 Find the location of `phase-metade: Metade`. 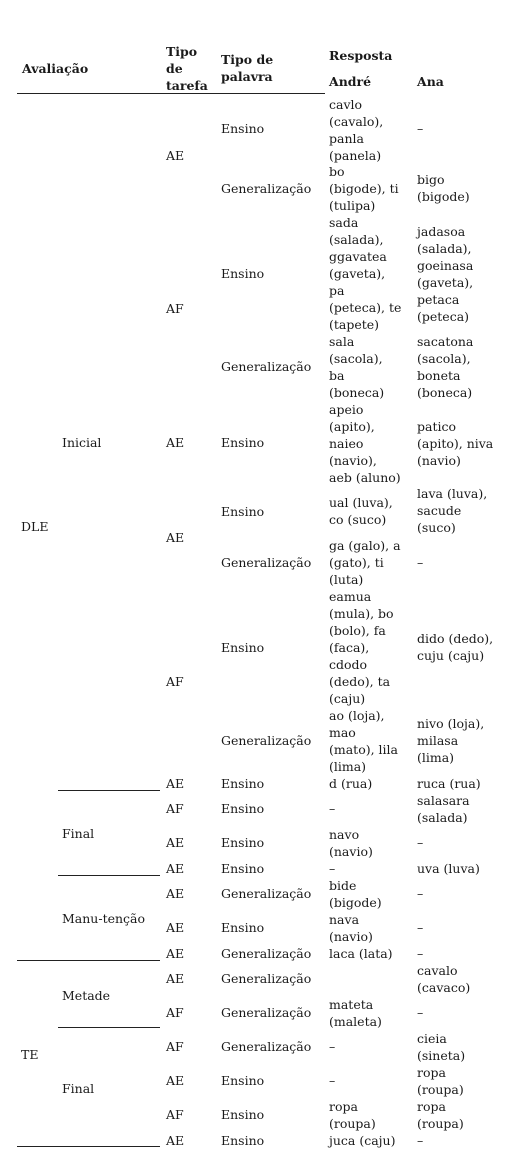

phase-metade: Metade is located at coordinates (86, 995).